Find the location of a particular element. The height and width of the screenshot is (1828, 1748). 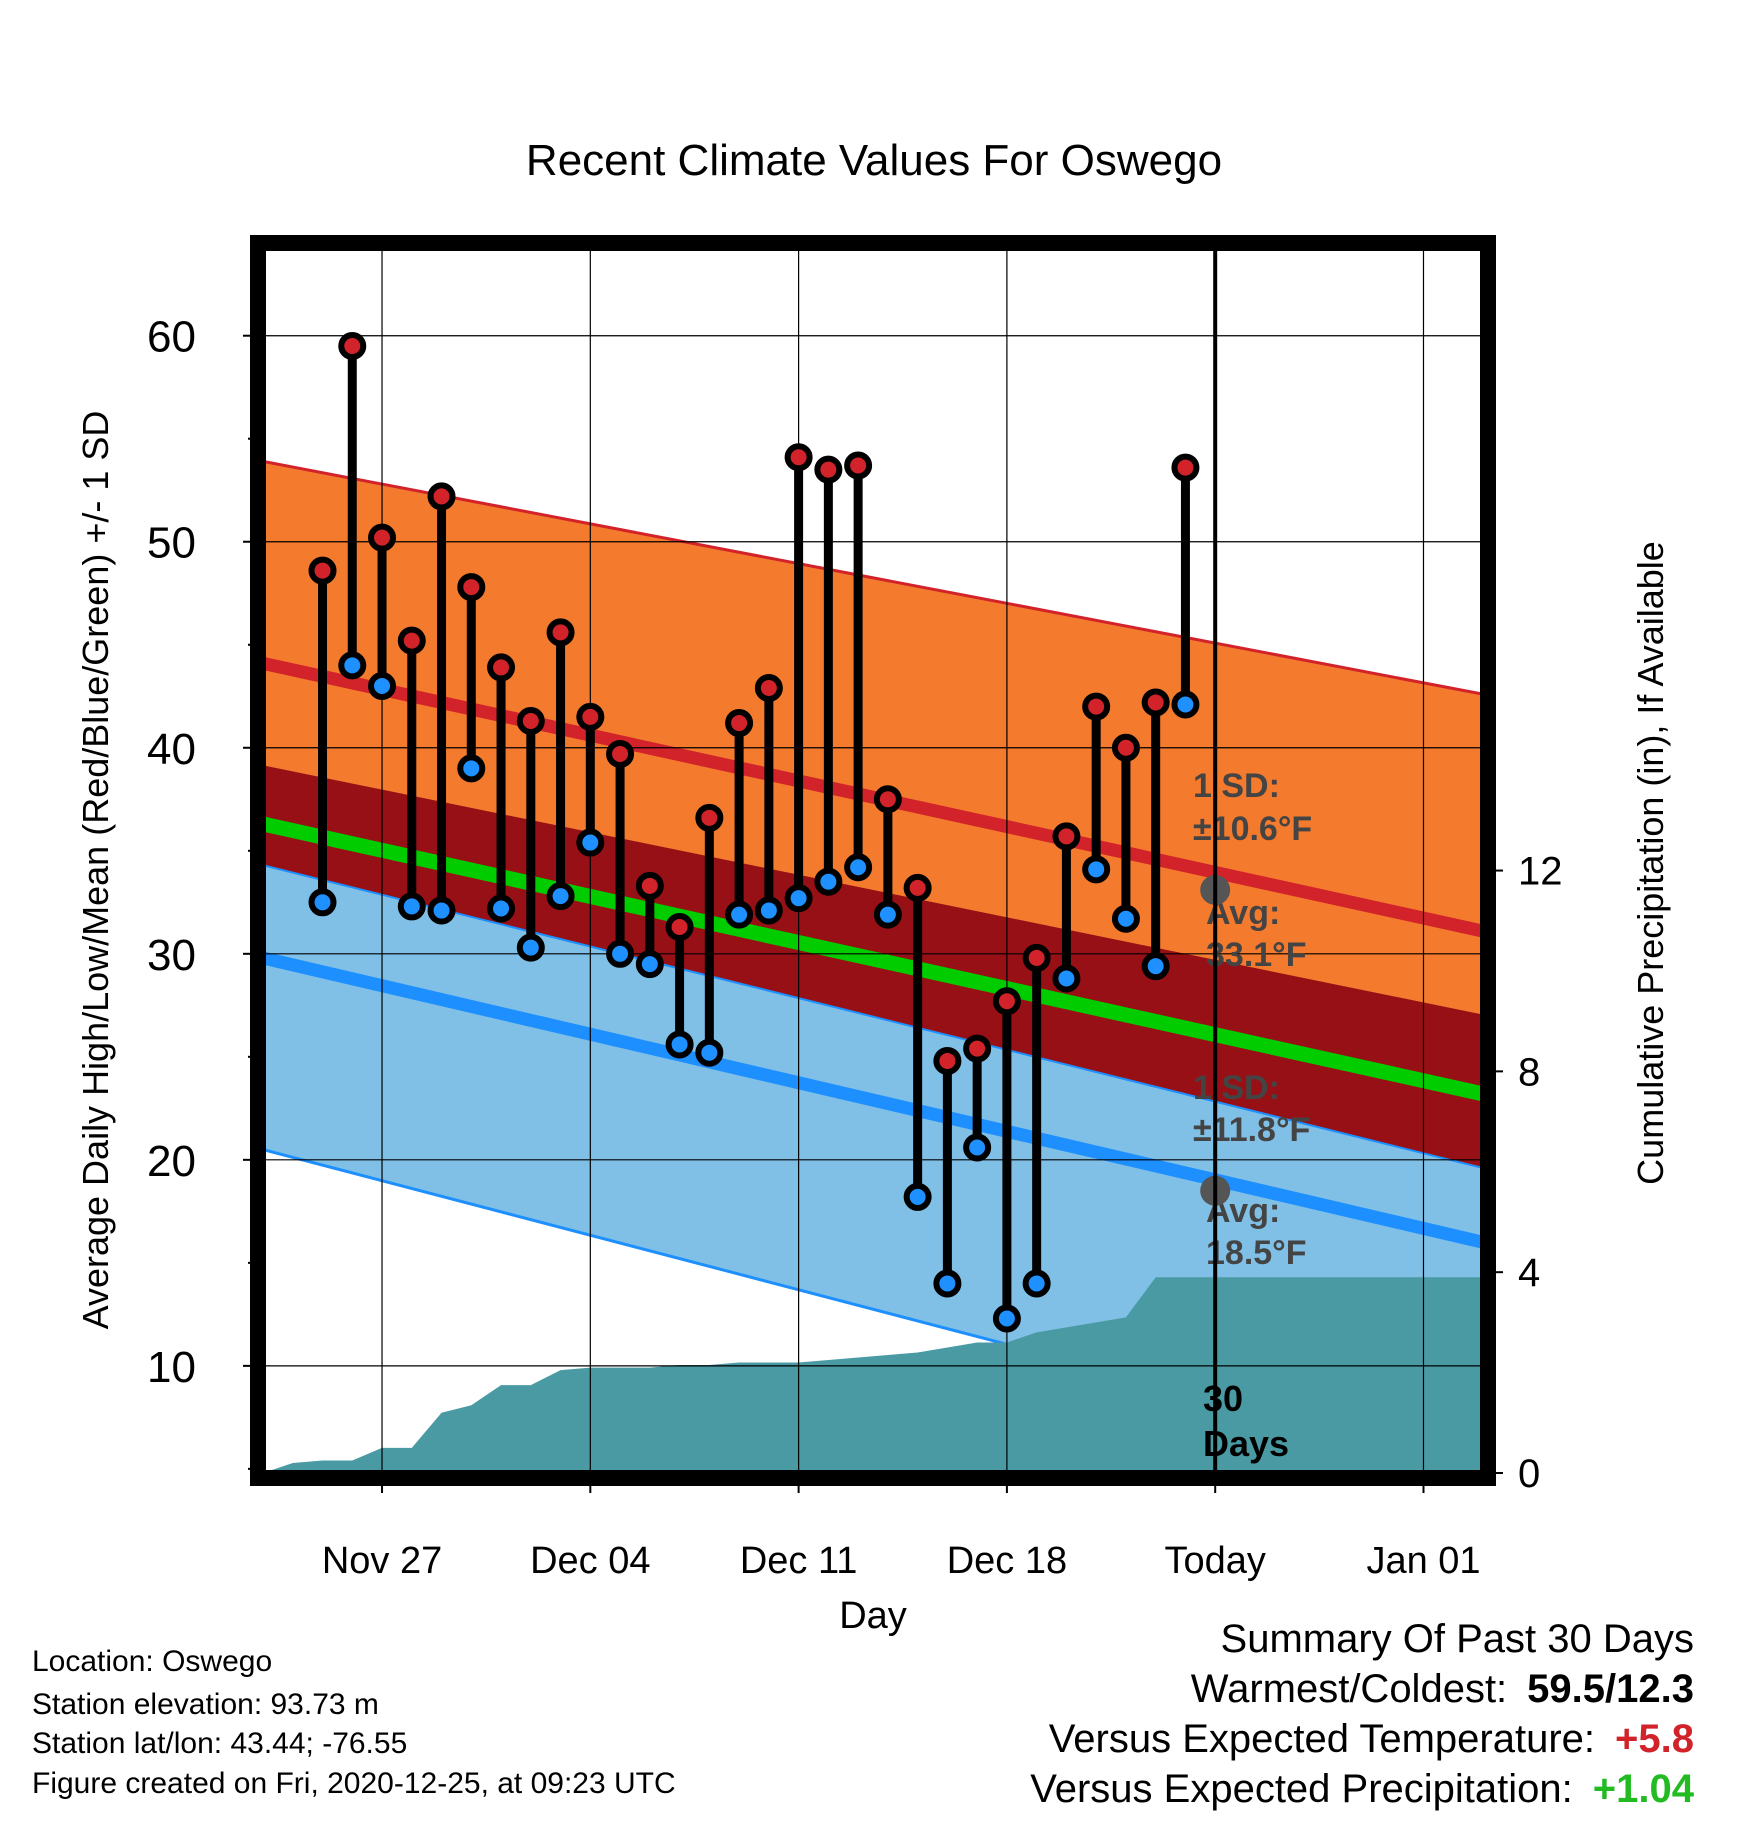

y-tick-label: 20 is located at coordinates (171, 1161).